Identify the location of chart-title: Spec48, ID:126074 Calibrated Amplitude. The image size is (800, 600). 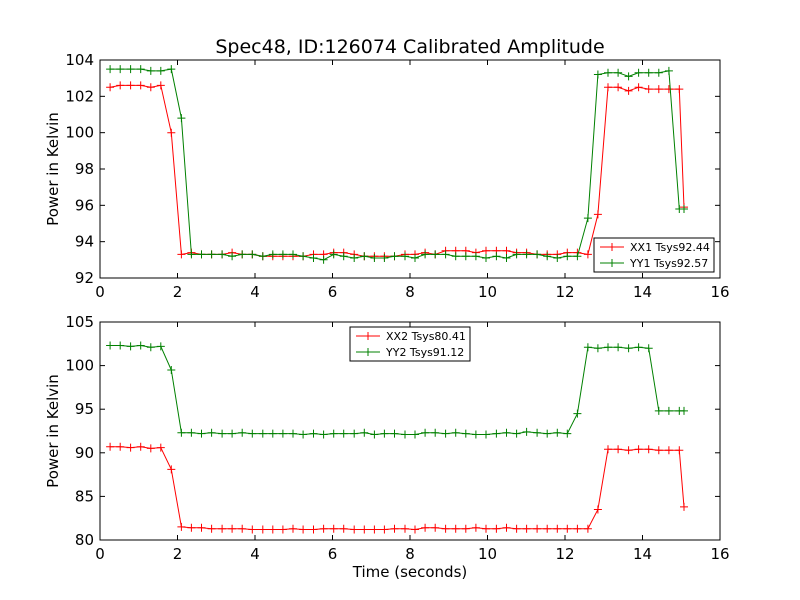
(409, 47).